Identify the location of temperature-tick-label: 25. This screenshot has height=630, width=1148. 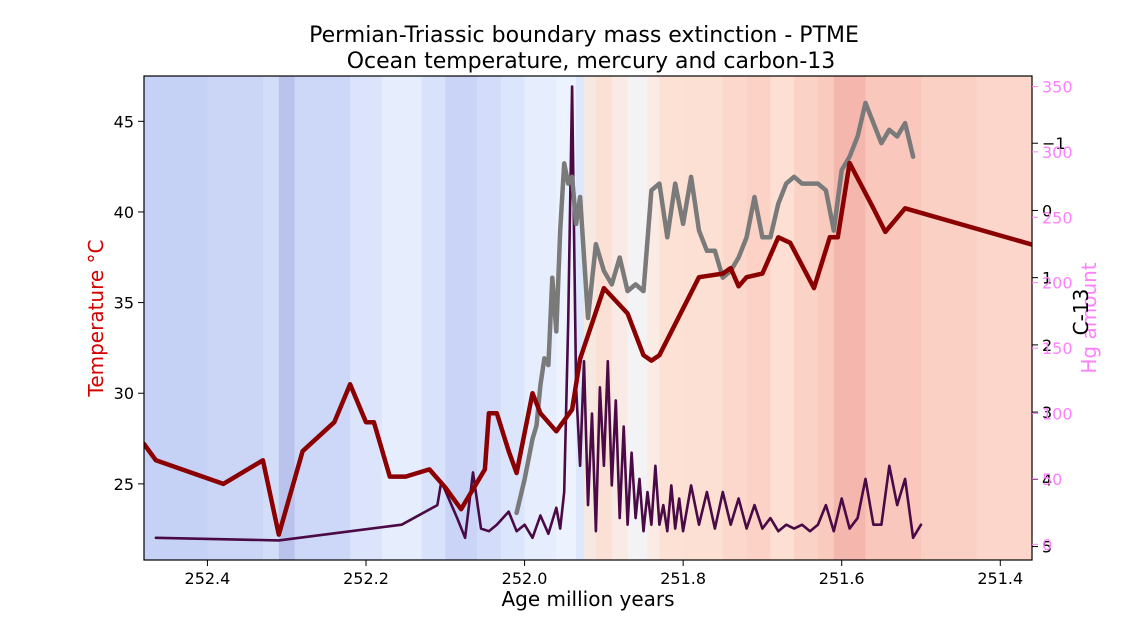
(124, 484).